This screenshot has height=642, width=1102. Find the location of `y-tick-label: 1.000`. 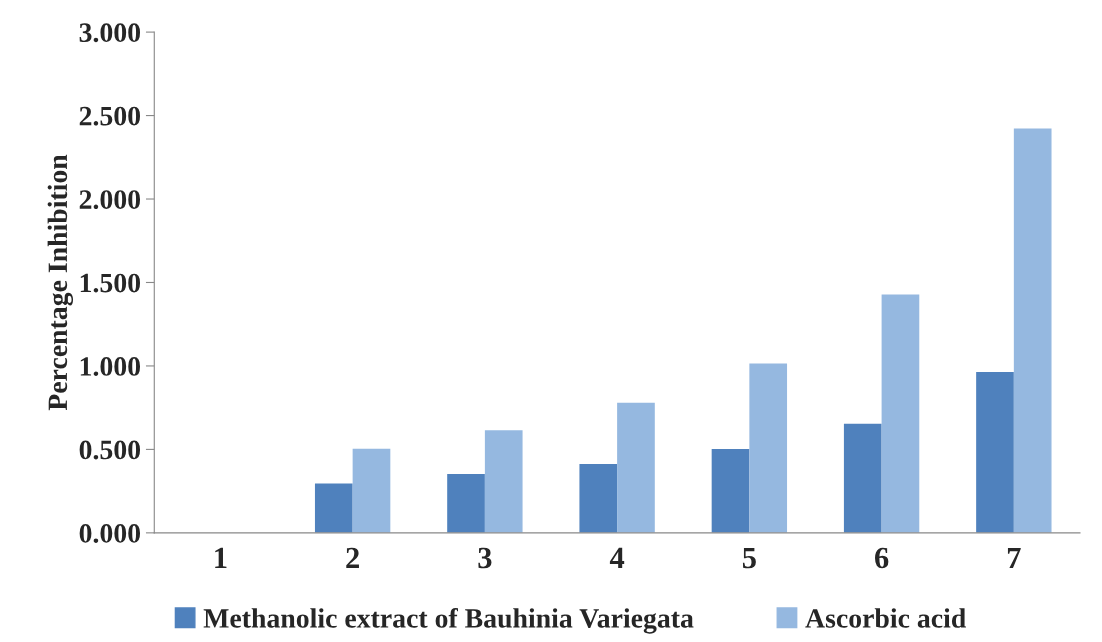

y-tick-label: 1.000 is located at coordinates (110, 366).